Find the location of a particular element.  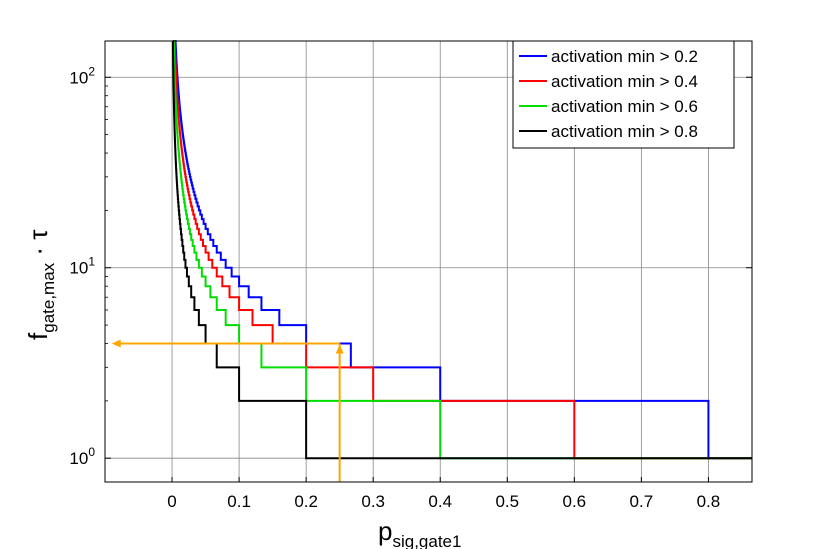

x-tick-label-8: 0.8 is located at coordinates (709, 501).